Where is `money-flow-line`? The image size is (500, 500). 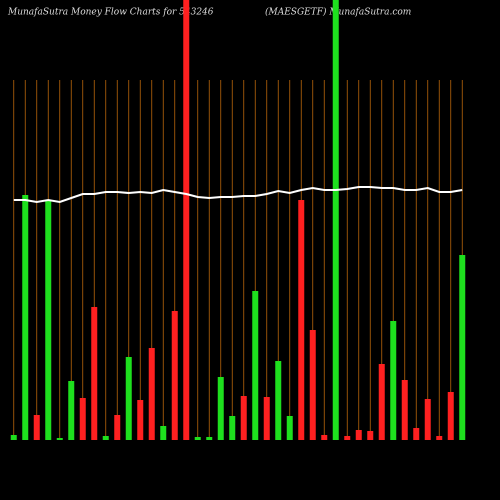 money-flow-line is located at coordinates (238, 195).